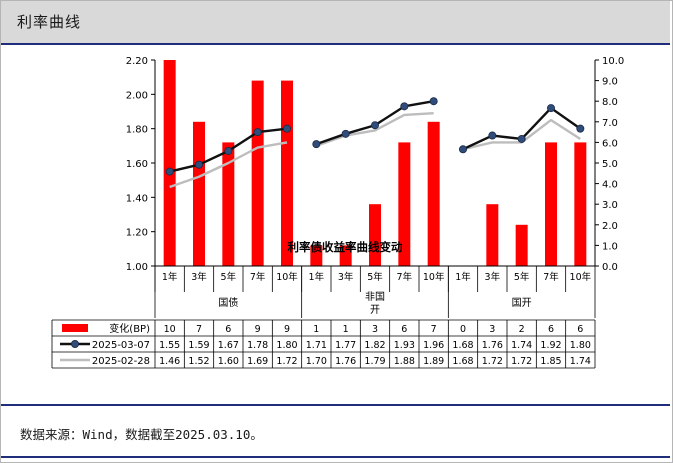  I want to click on table-cell: 1.78, so click(257, 345).